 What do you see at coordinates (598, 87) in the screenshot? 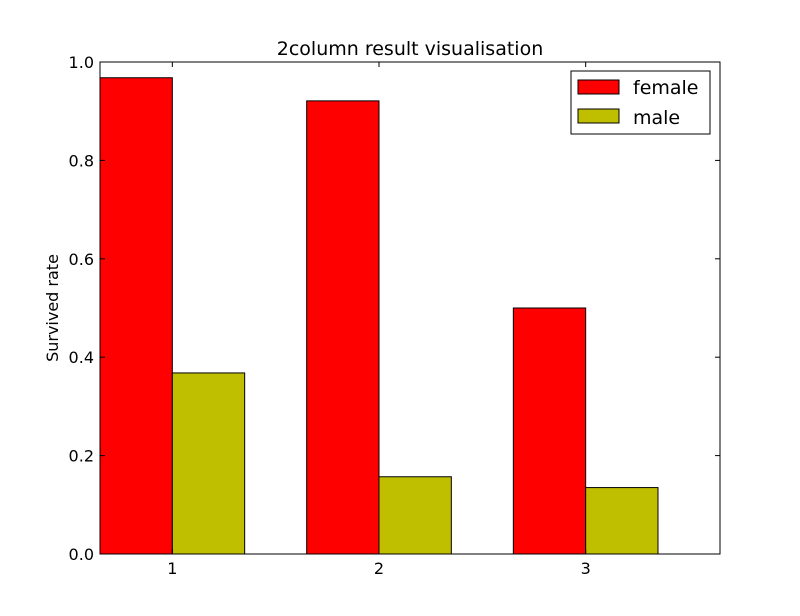
I see `legend-swatch-female` at bounding box center [598, 87].